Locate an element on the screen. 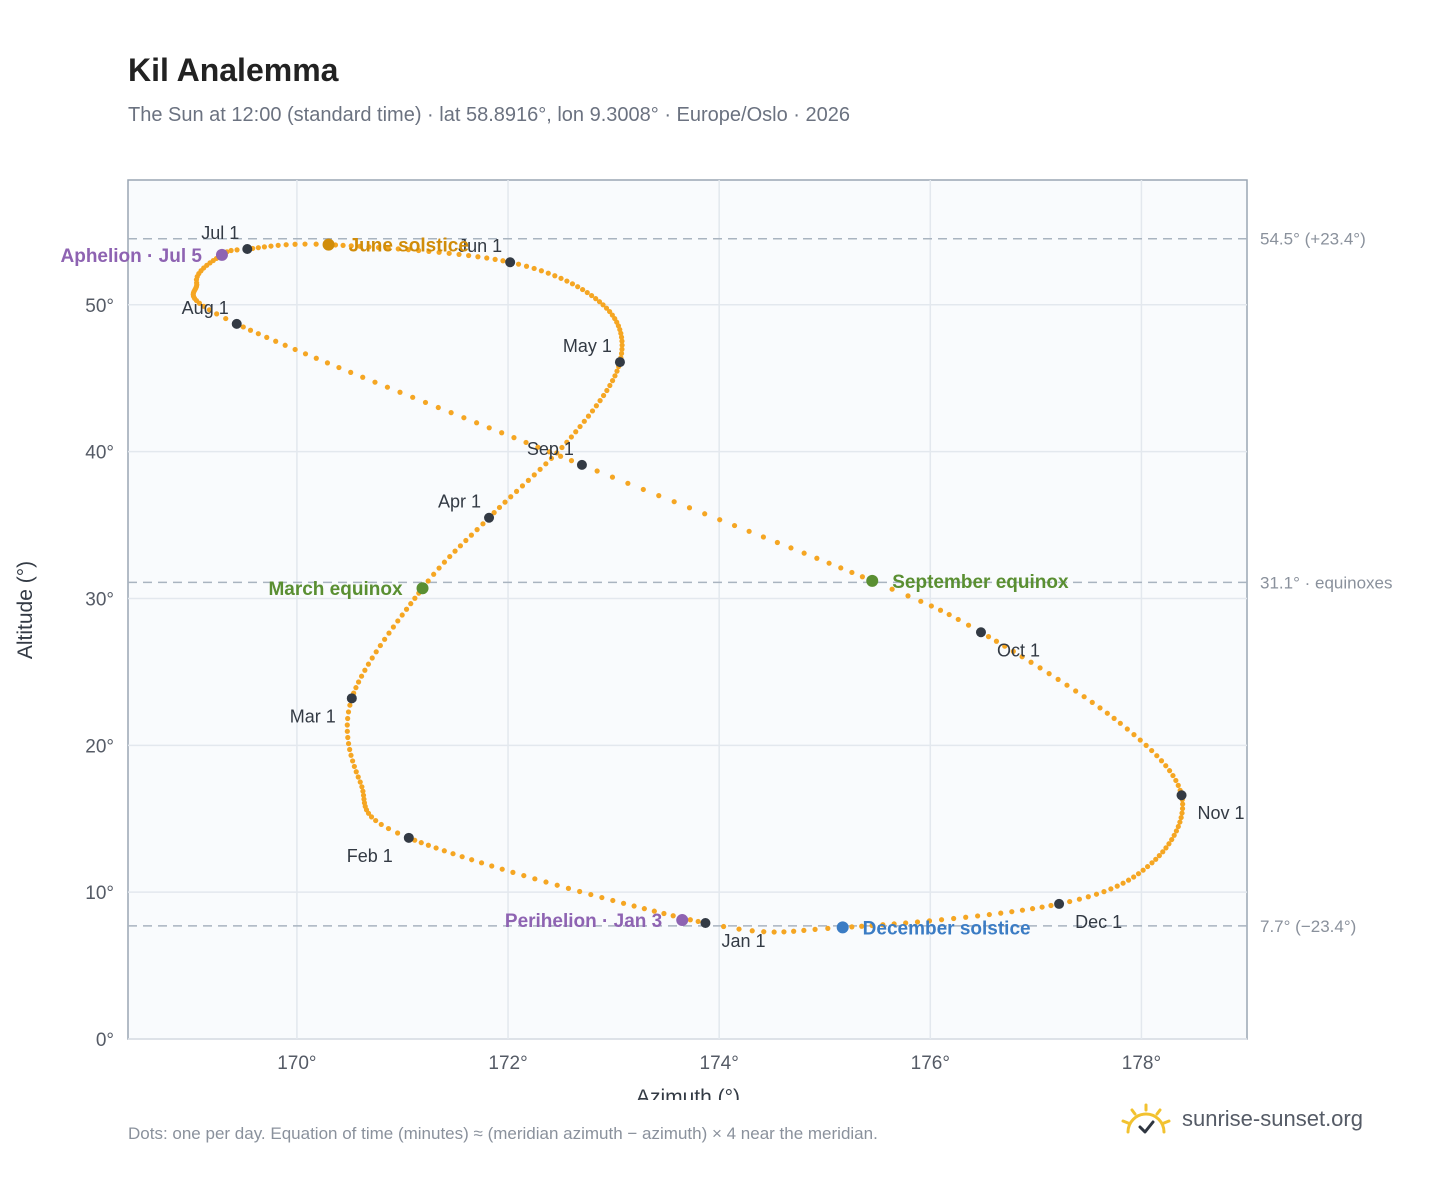 The height and width of the screenshot is (1188, 1448). month-label: Feb 1 is located at coordinates (370, 856).